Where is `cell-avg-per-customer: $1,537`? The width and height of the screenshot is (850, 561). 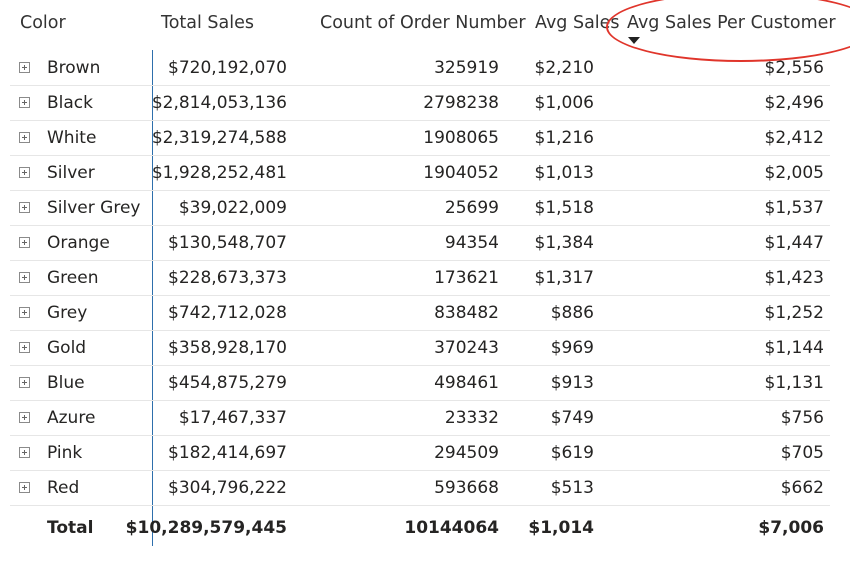
cell-avg-per-customer: $1,537 is located at coordinates (794, 208).